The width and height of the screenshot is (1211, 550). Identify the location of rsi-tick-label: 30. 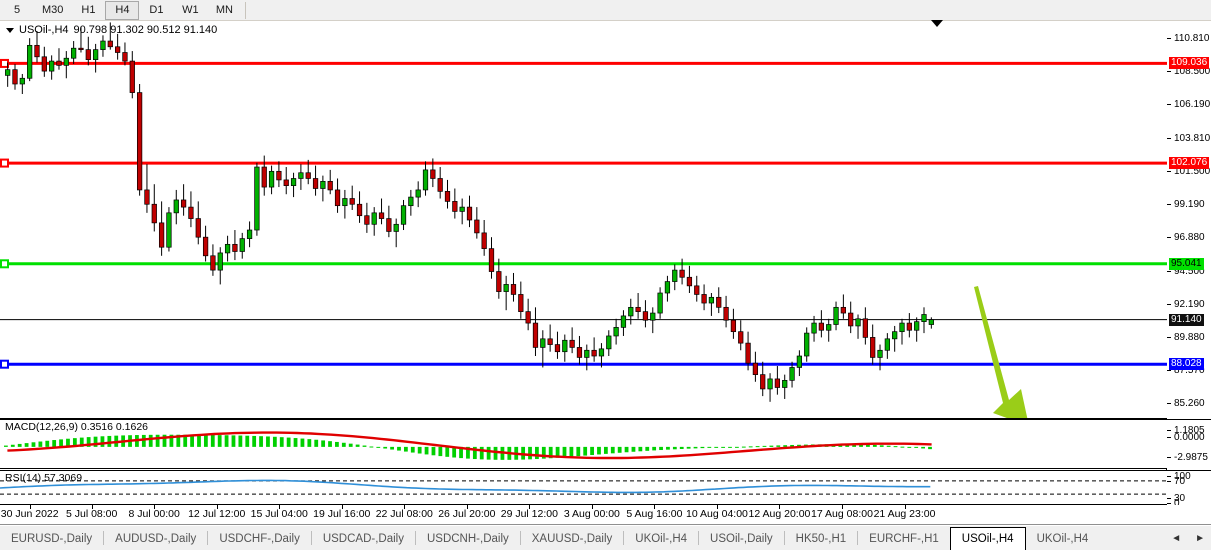
(1189, 498).